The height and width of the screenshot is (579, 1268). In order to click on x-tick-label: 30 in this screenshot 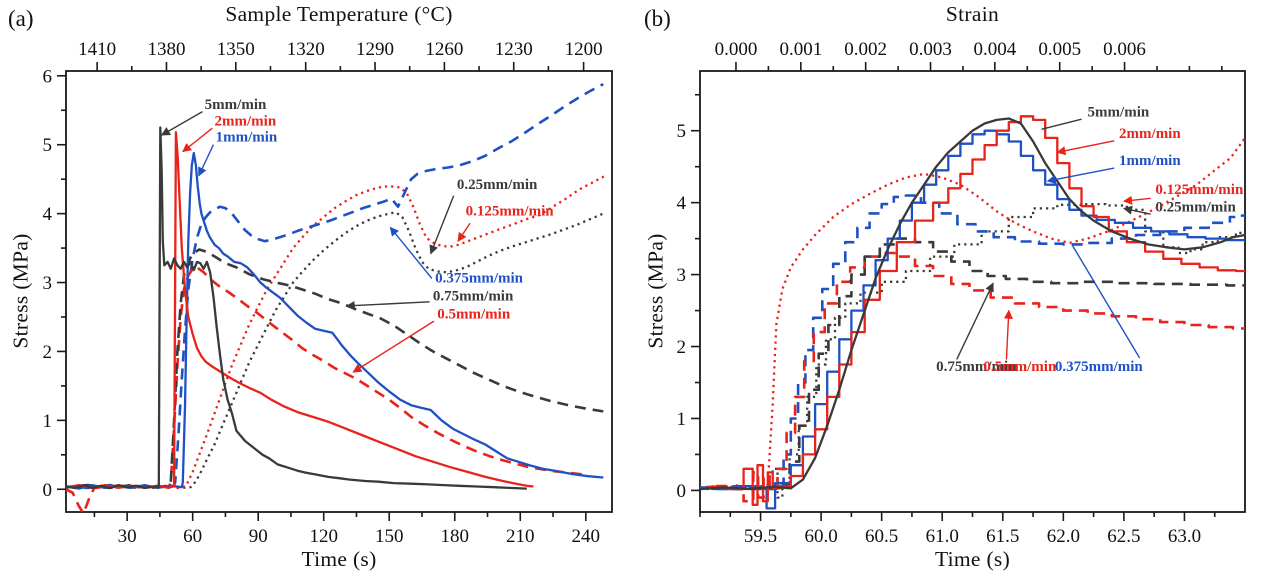, I will do `click(127, 536)`.